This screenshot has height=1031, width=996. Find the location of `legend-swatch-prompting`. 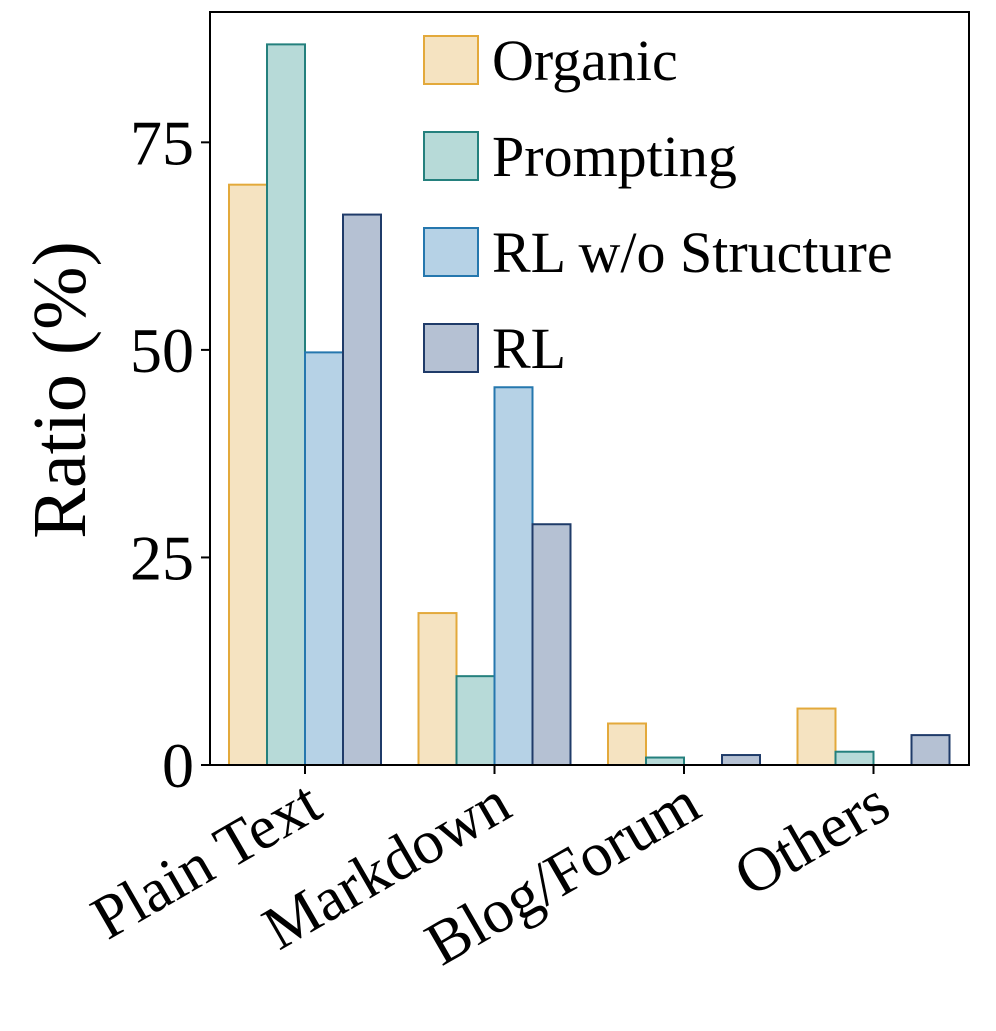

legend-swatch-prompting is located at coordinates (451, 156).